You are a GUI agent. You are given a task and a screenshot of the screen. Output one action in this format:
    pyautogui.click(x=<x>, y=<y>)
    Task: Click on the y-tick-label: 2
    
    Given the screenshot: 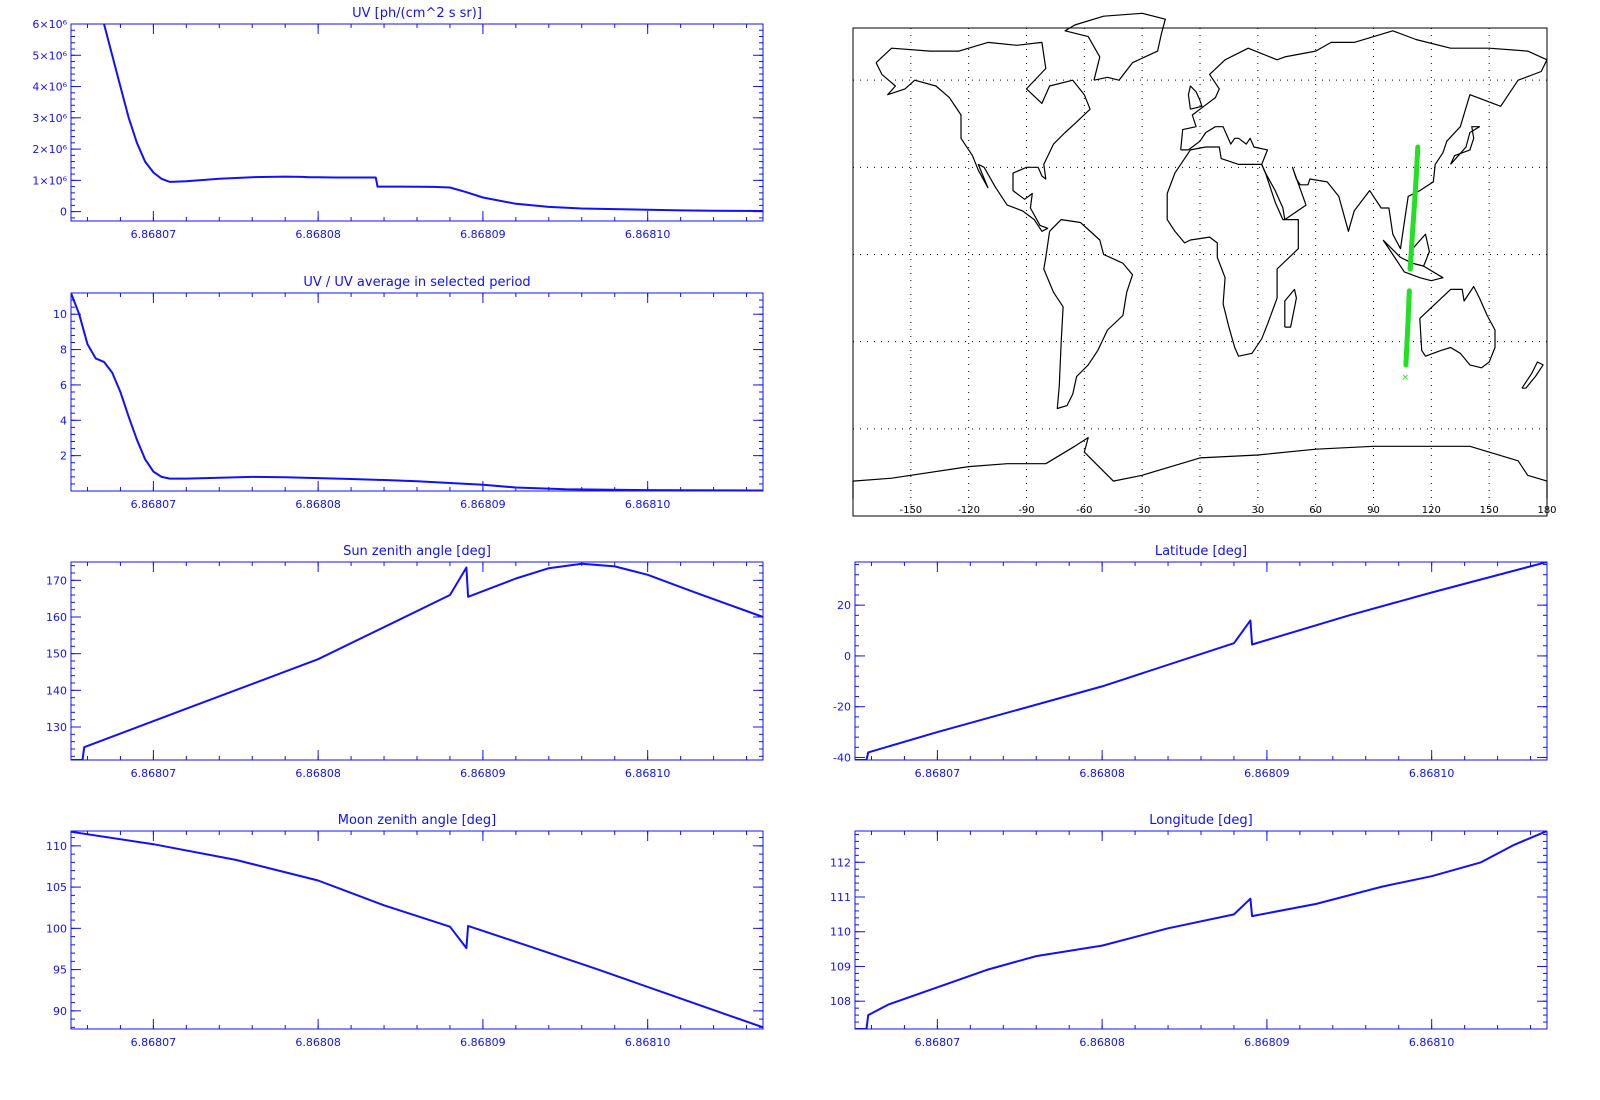 What is the action you would take?
    pyautogui.click(x=63, y=456)
    